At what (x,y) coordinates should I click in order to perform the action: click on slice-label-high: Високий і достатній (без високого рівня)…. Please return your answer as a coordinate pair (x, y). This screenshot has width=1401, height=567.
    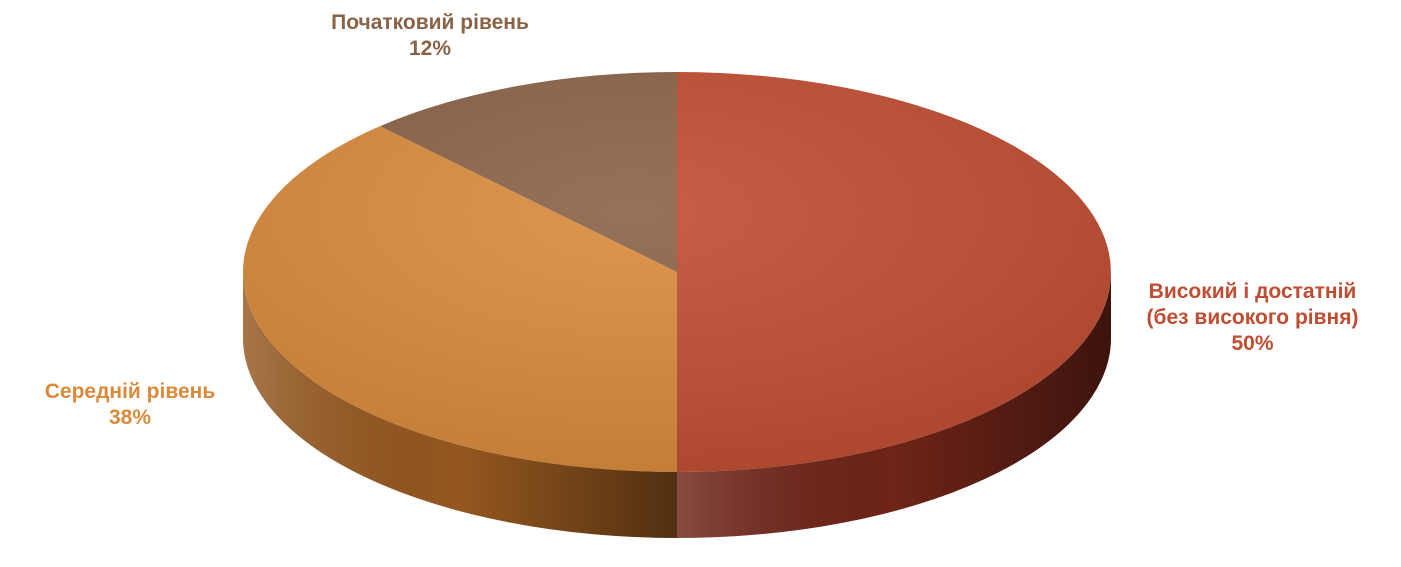
    Looking at the image, I should click on (1252, 318).